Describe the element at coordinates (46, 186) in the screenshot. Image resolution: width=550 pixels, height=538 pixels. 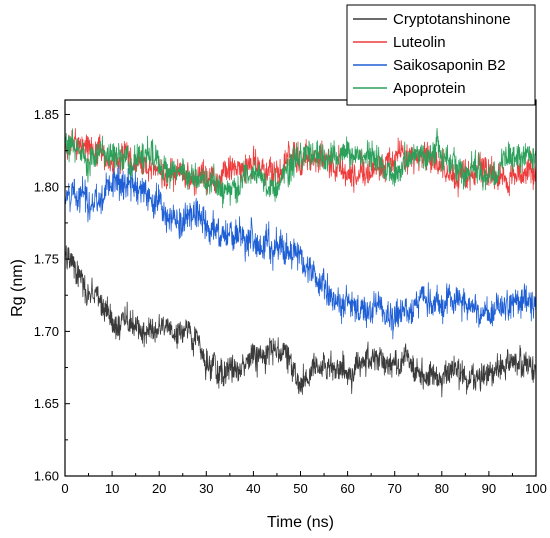
I see `y-tick-label: 1.80` at that location.